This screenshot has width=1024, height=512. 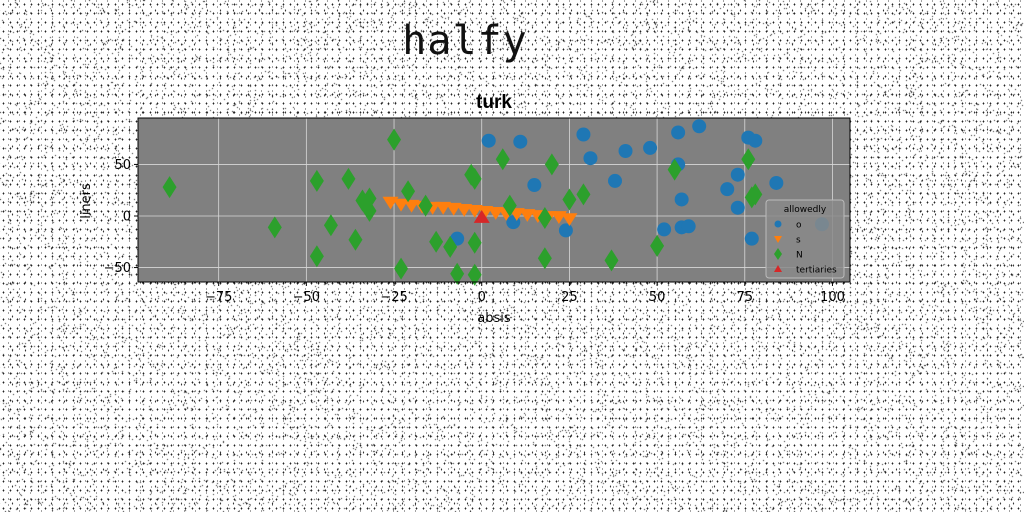 What do you see at coordinates (494, 102) in the screenshot?
I see `chart-title: turk` at bounding box center [494, 102].